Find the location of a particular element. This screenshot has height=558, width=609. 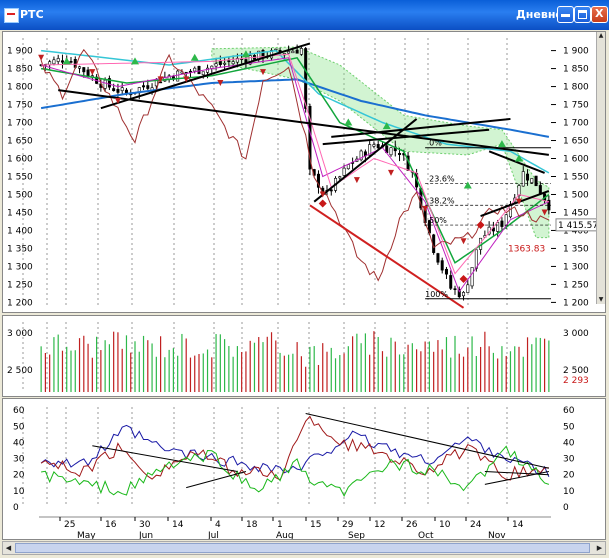

price-scrollbar: ▲ ▼ is located at coordinates (600, 168).